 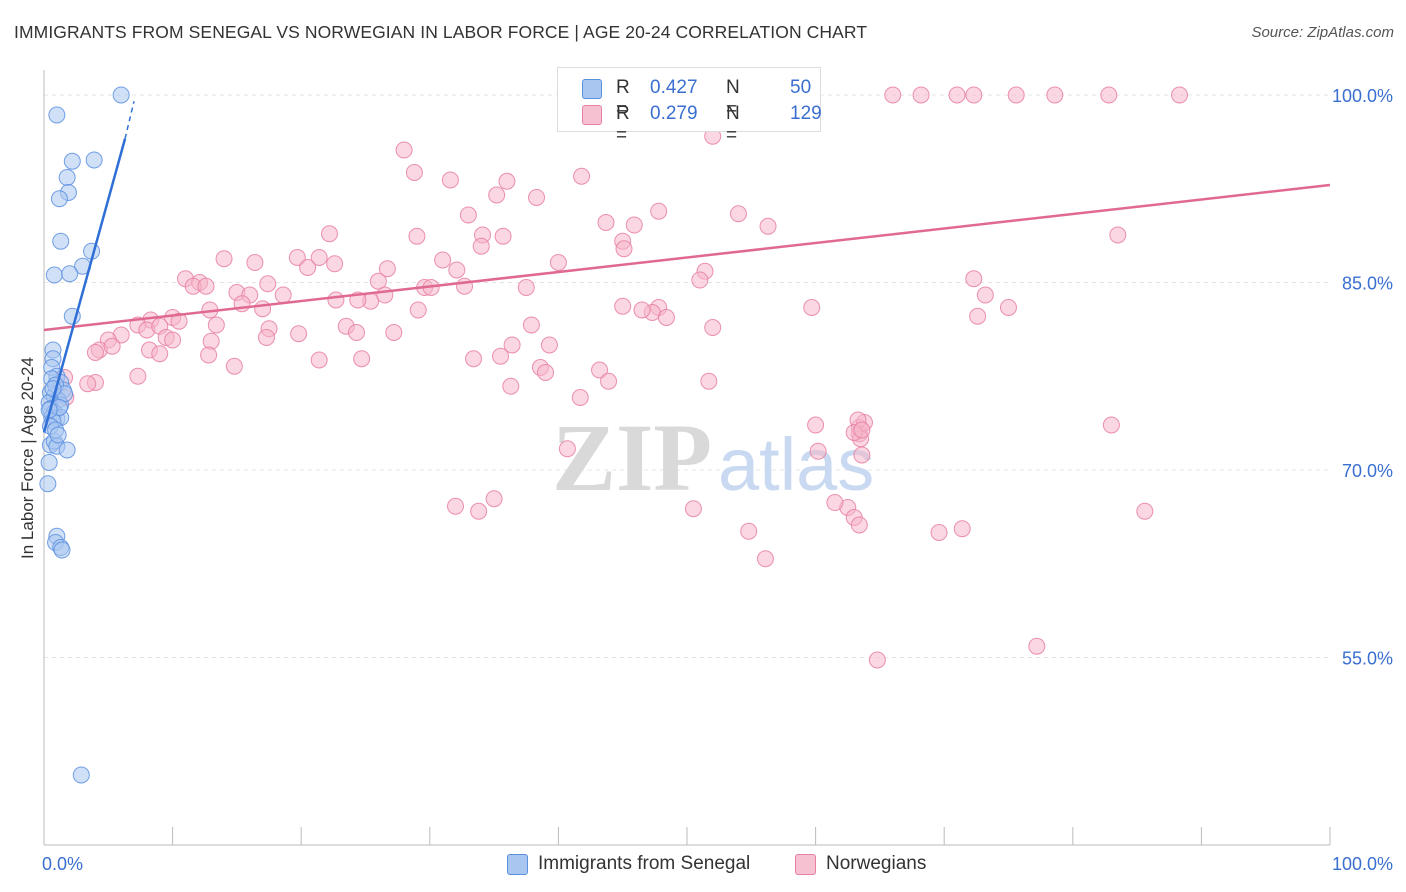 What do you see at coordinates (801, 87) in the screenshot?
I see `n-value: 50` at bounding box center [801, 87].